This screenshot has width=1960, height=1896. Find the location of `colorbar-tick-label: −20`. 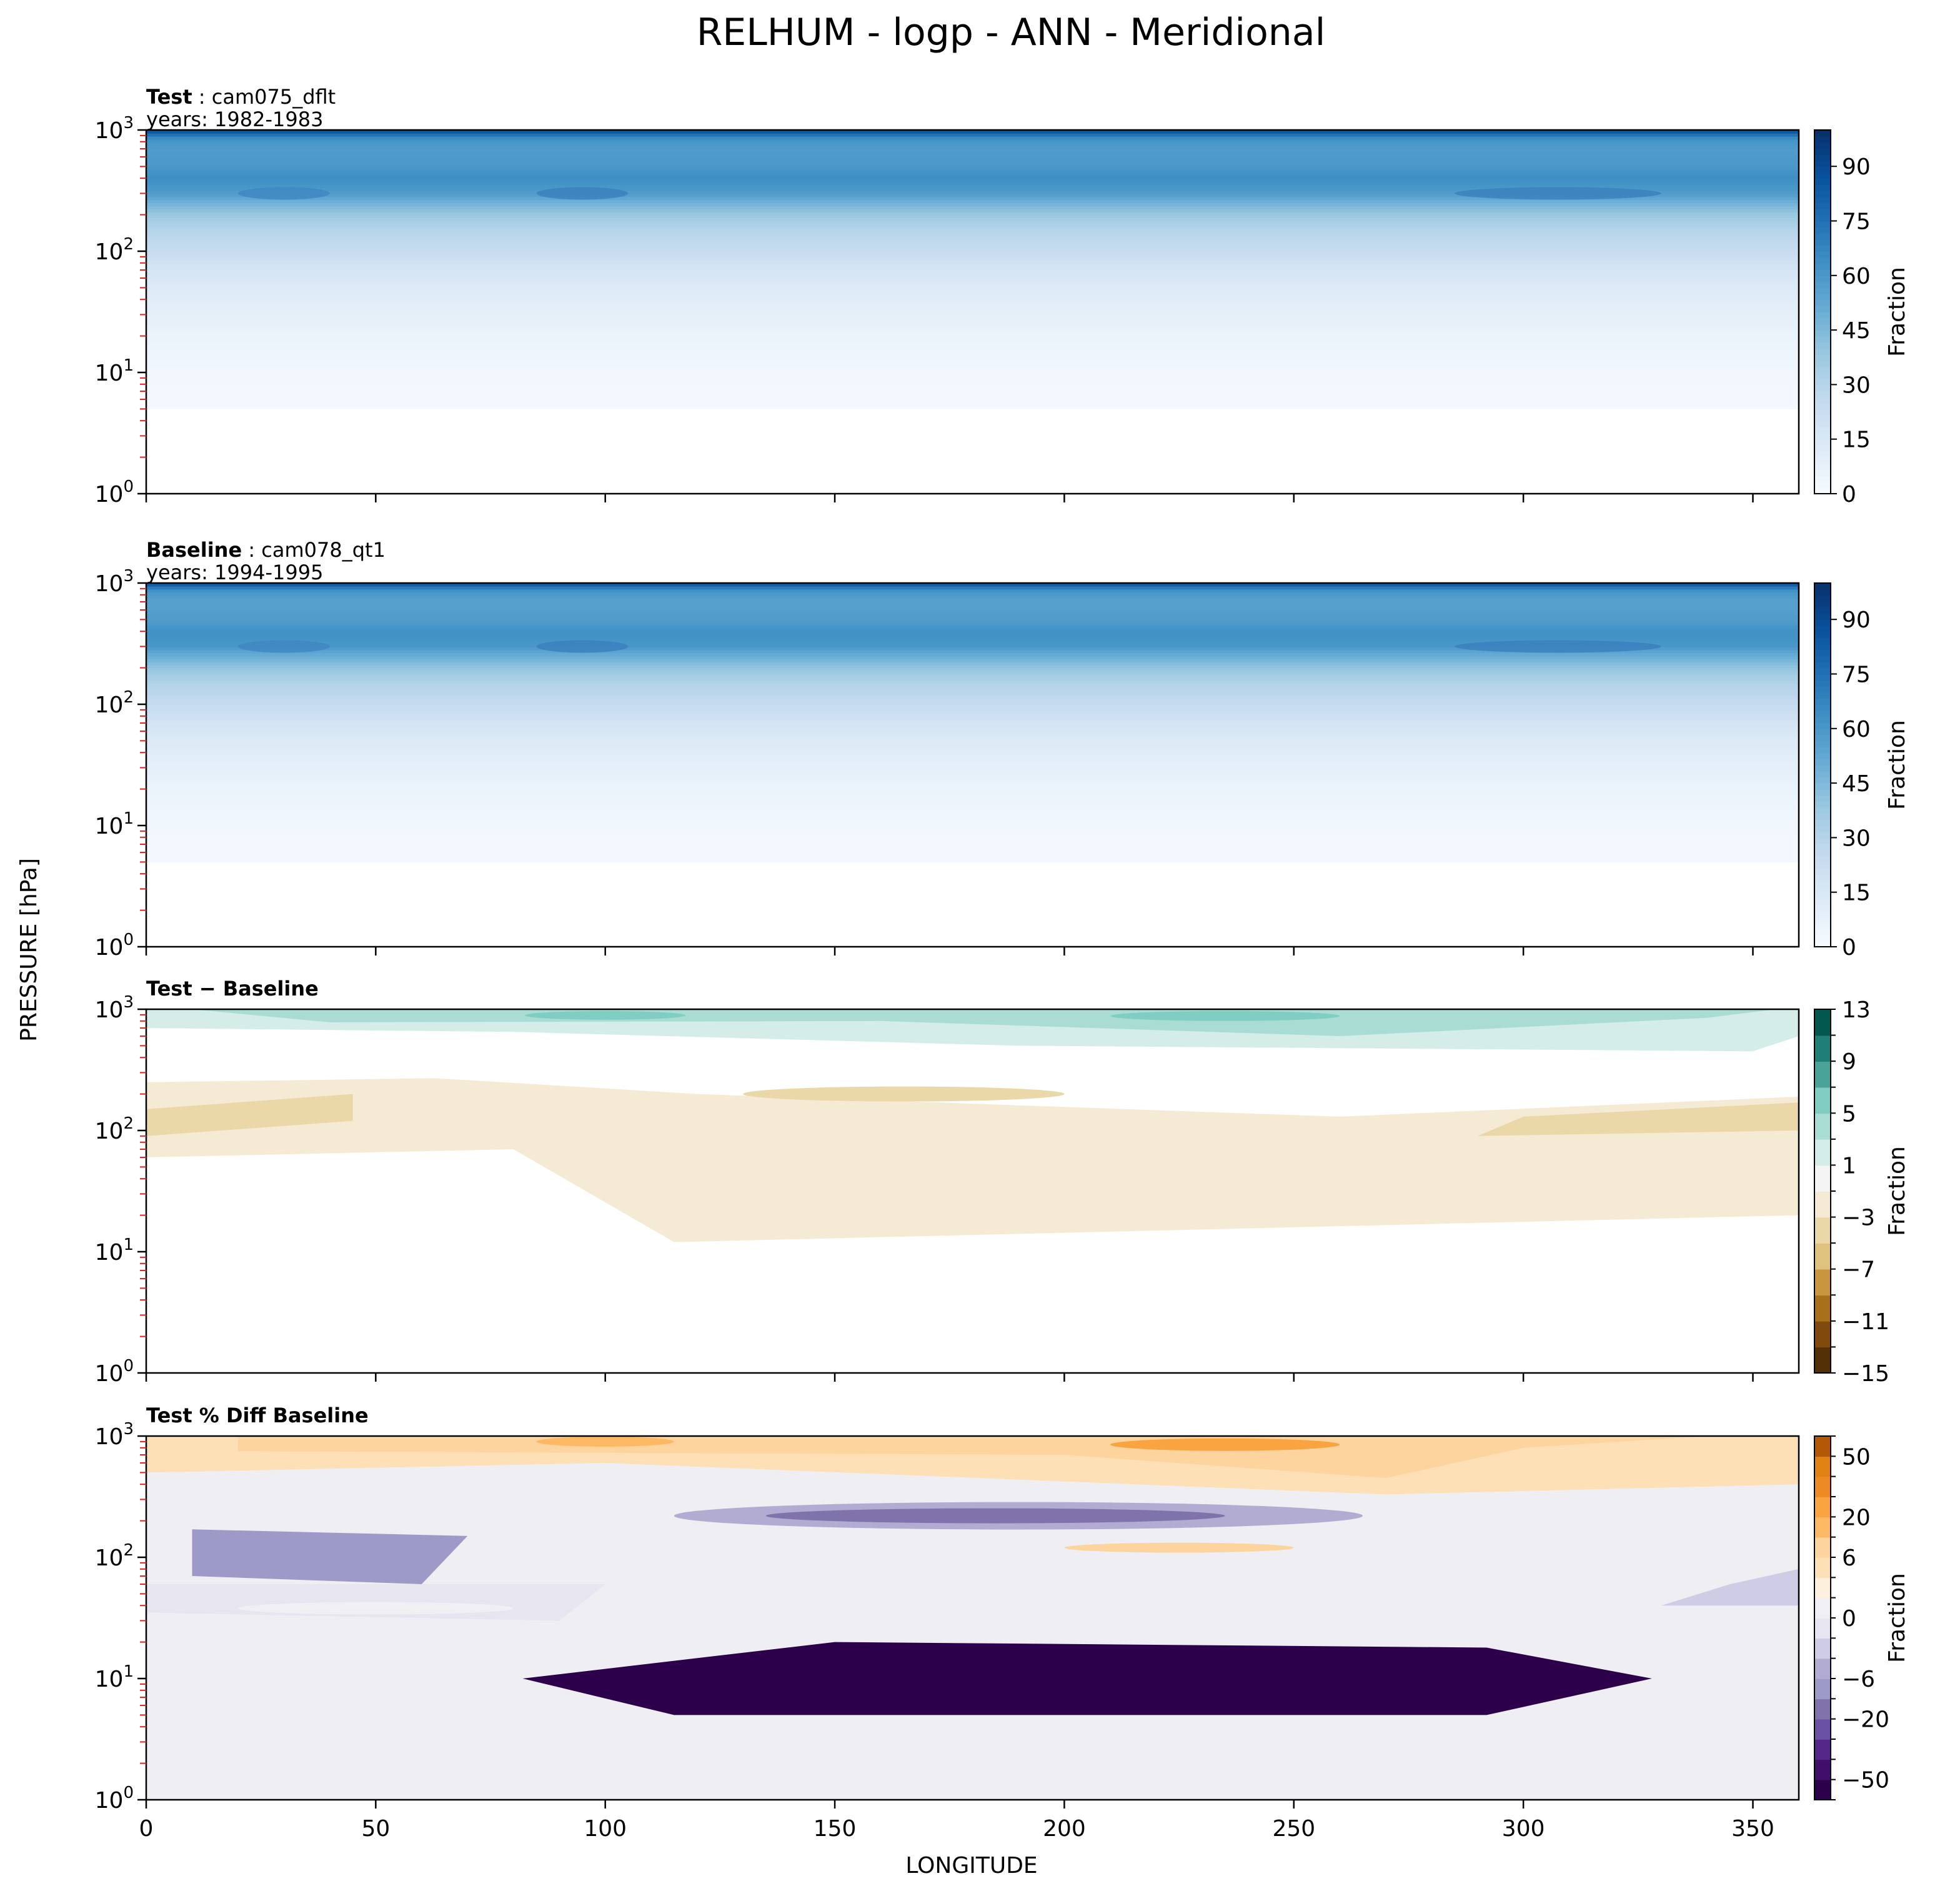

colorbar-tick-label: −20 is located at coordinates (1865, 1720).